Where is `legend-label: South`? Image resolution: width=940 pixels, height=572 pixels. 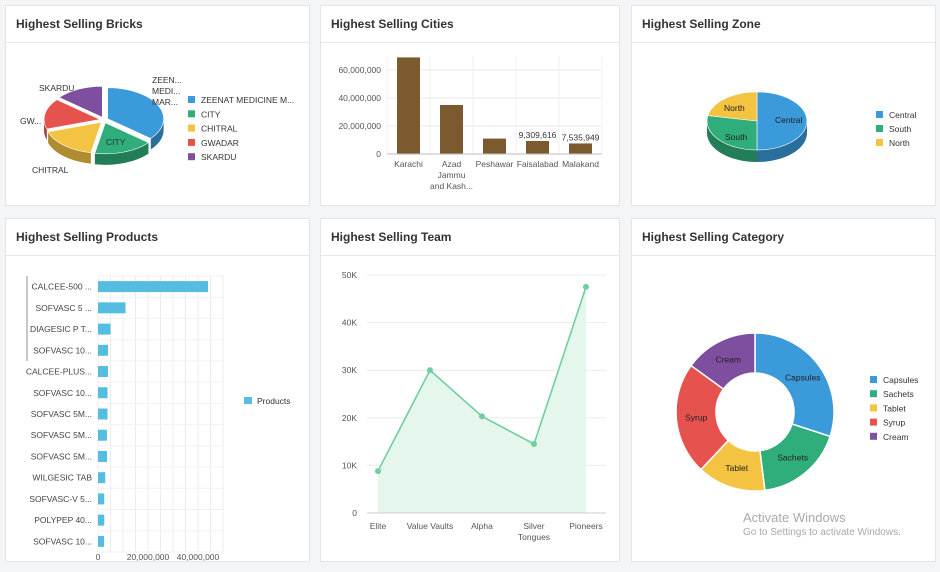 legend-label: South is located at coordinates (900, 129).